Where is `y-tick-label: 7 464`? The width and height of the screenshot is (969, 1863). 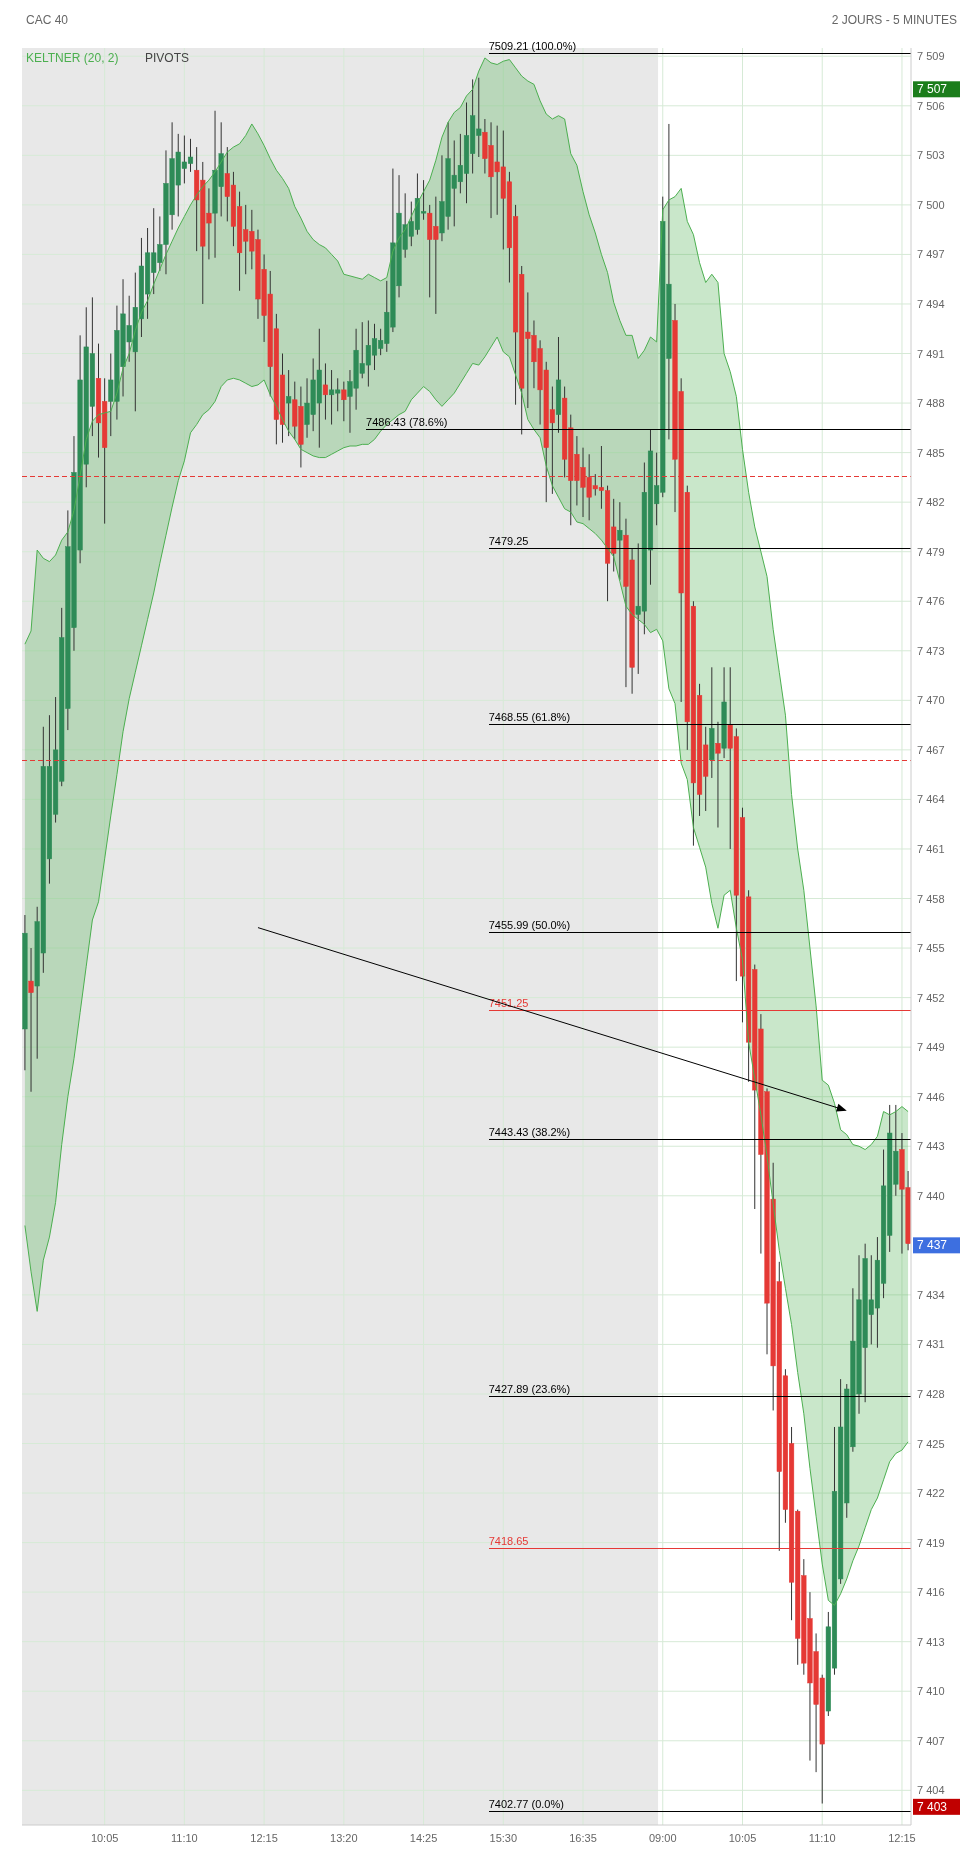 y-tick-label: 7 464 is located at coordinates (931, 799).